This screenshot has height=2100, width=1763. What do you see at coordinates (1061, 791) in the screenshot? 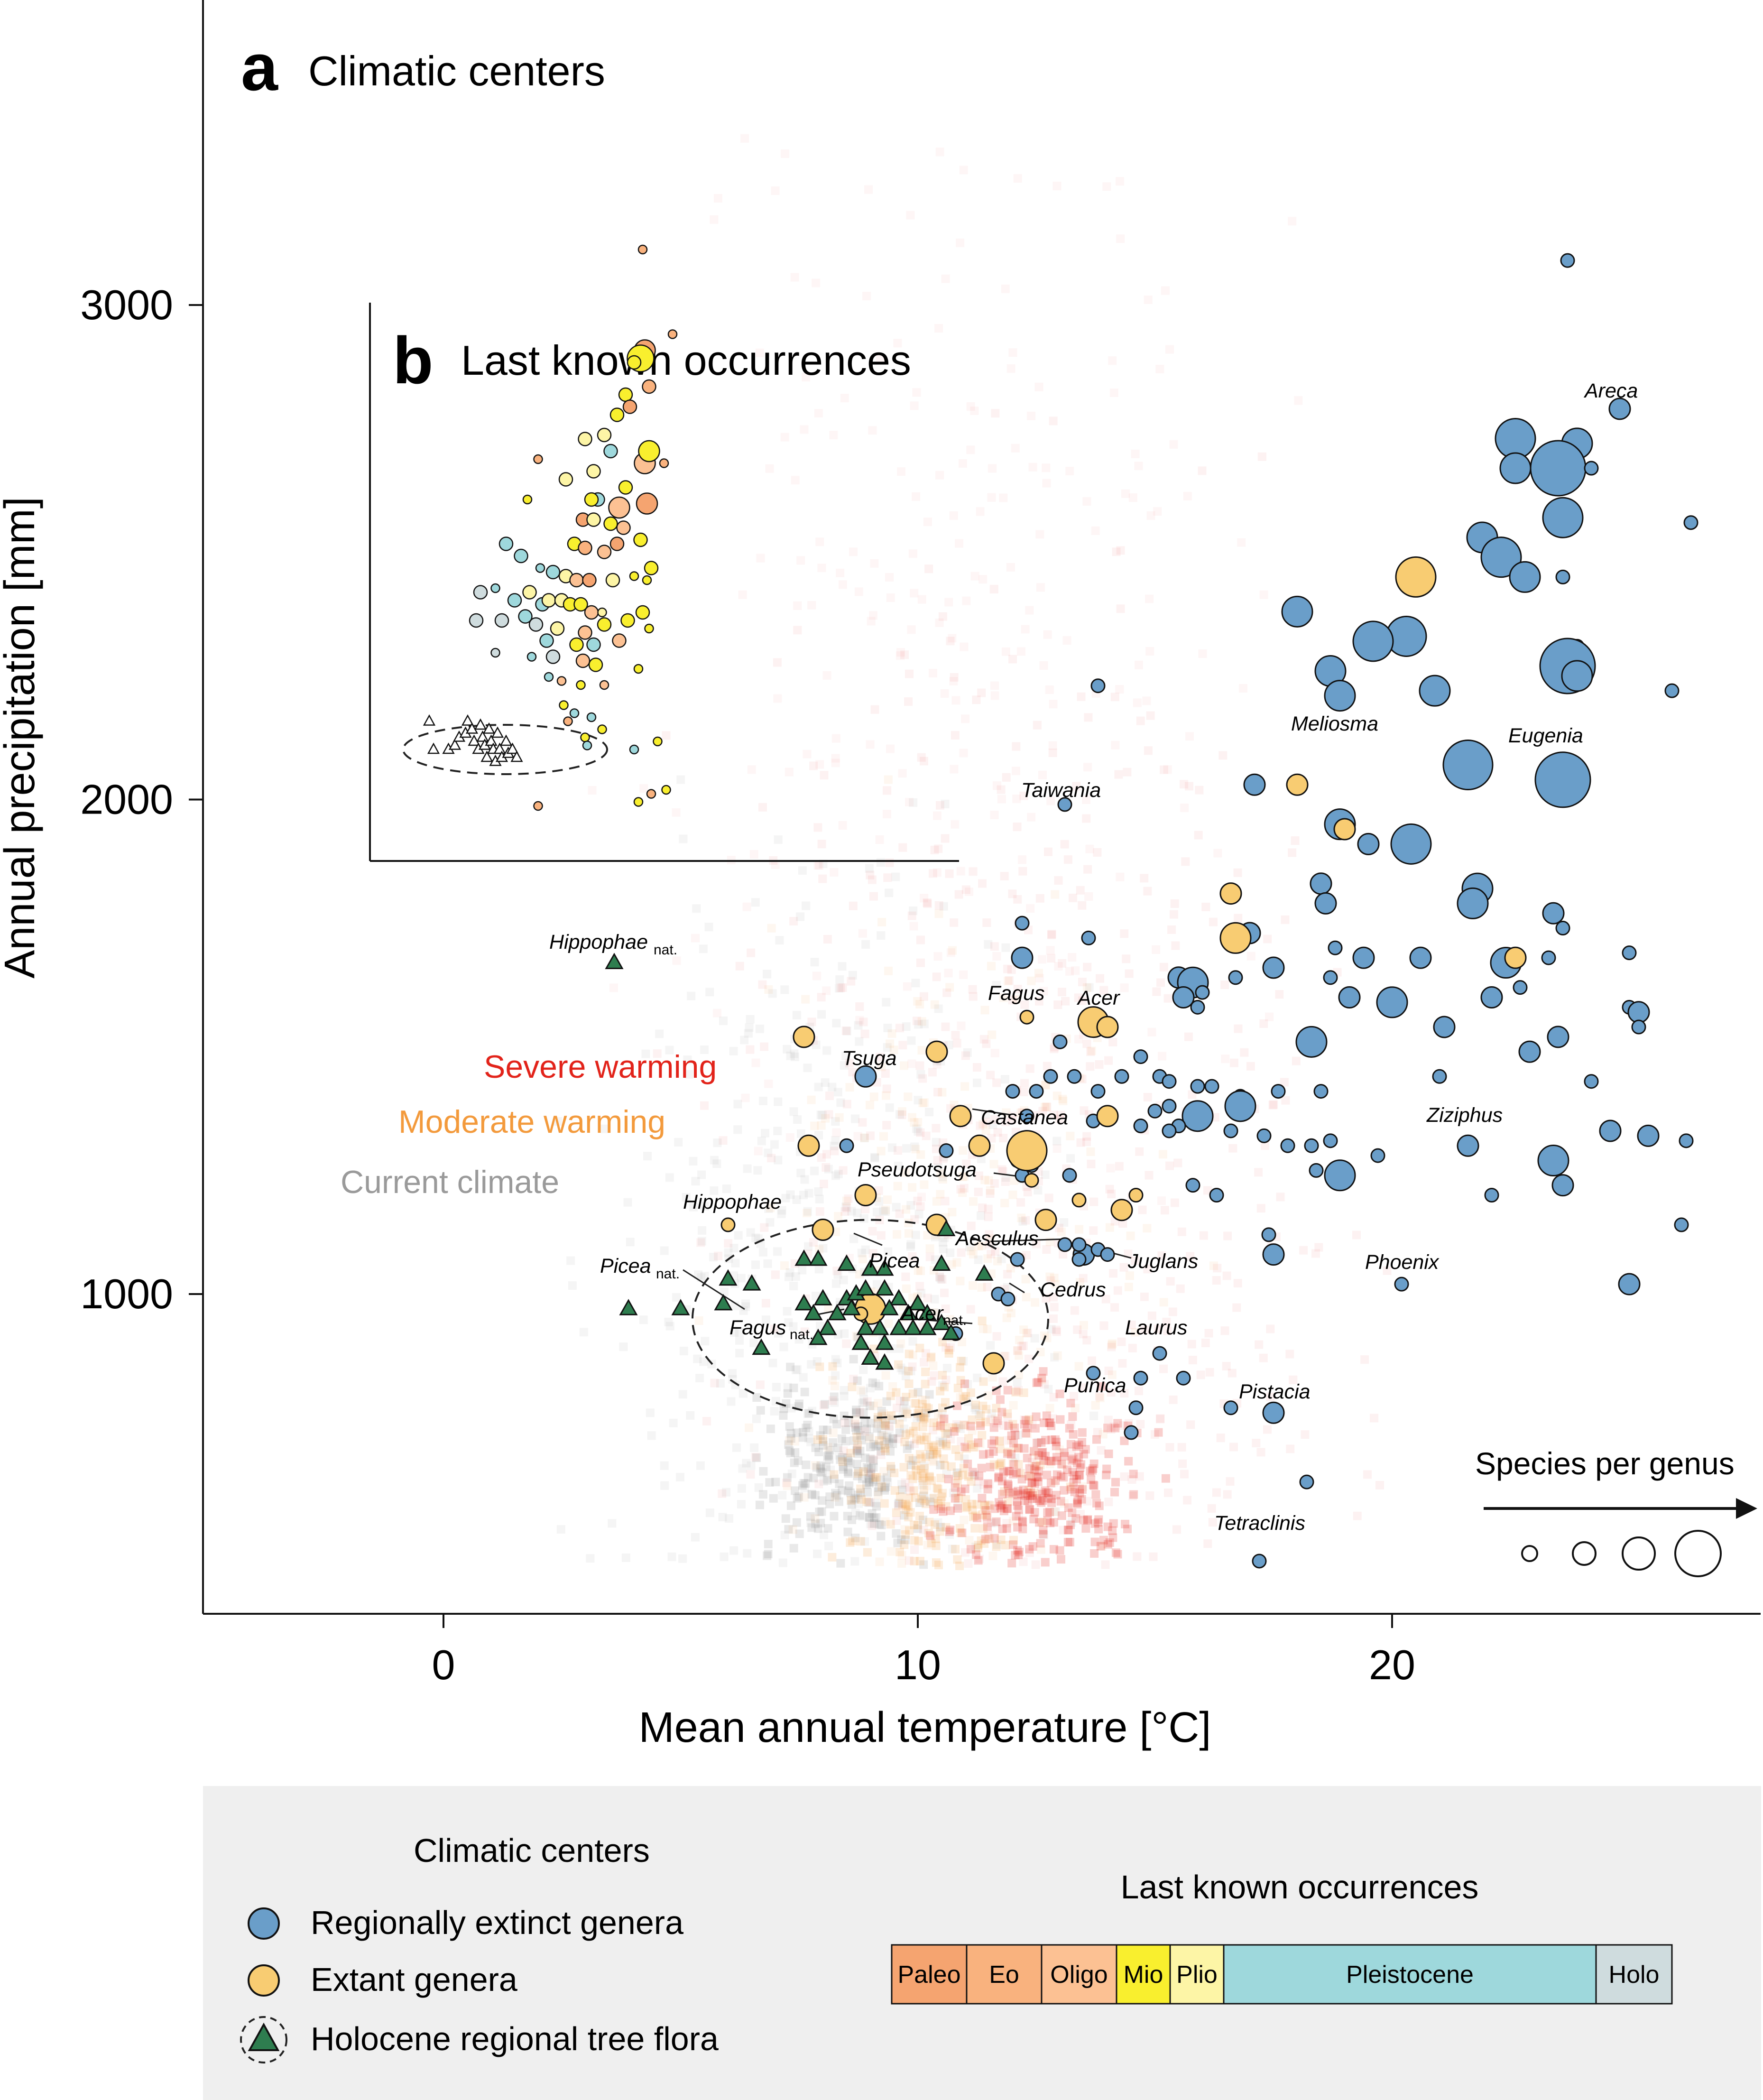
I see `annotation-taiwania: Taiwania` at bounding box center [1061, 791].